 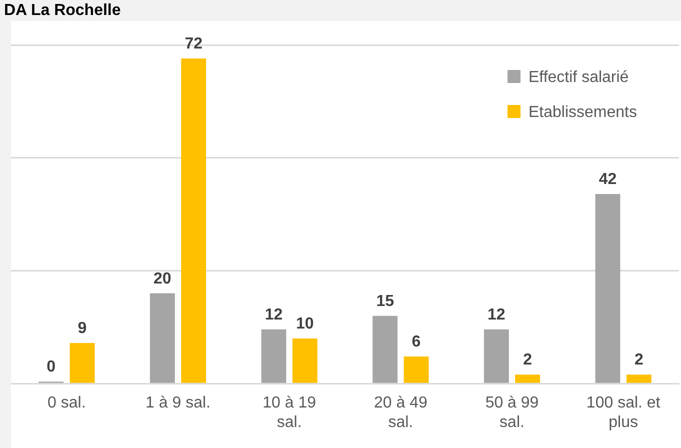 What do you see at coordinates (193, 44) in the screenshot?
I see `data-label: 72` at bounding box center [193, 44].